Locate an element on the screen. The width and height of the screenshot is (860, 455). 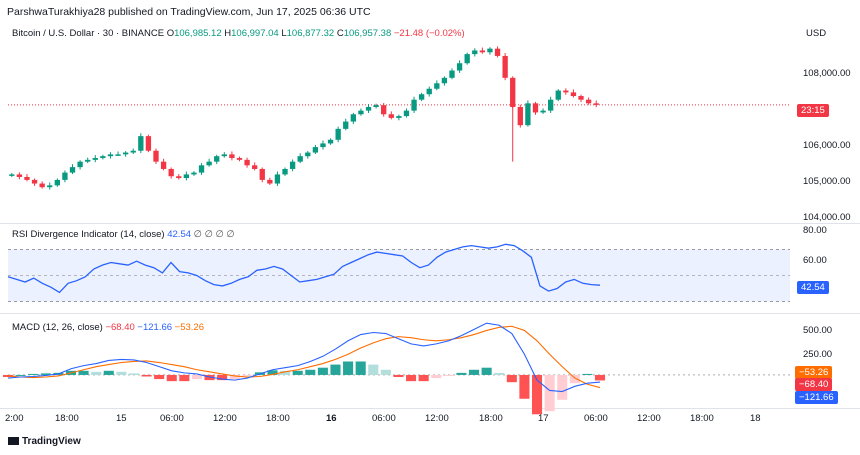
macd-signal-line is located at coordinates (304, 357).